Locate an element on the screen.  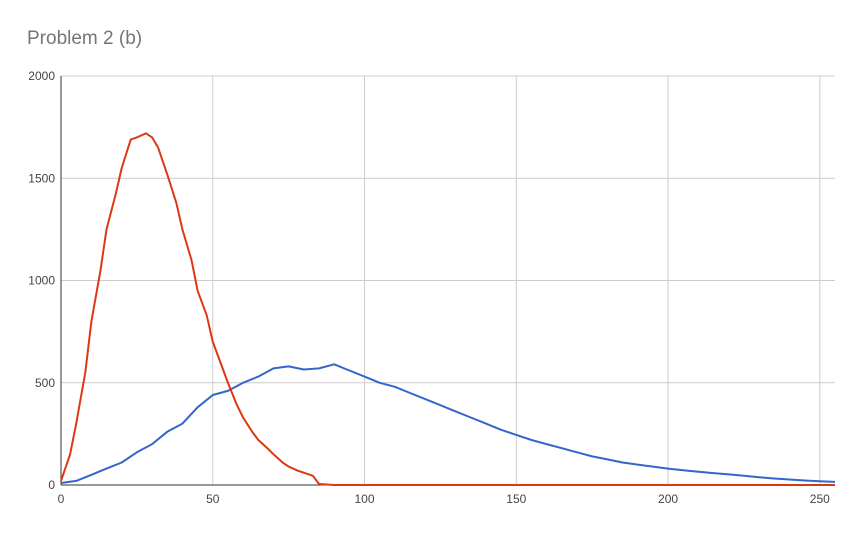
x-tick-label: 50 is located at coordinates (213, 499).